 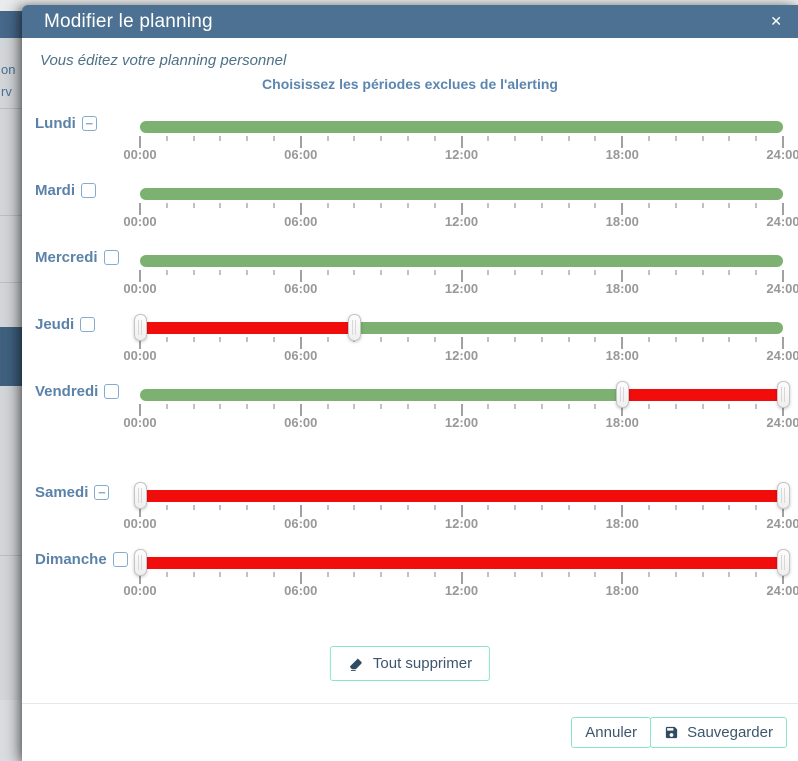 I want to click on modal-footer: Annuler Sauvegarder, so click(x=410, y=732).